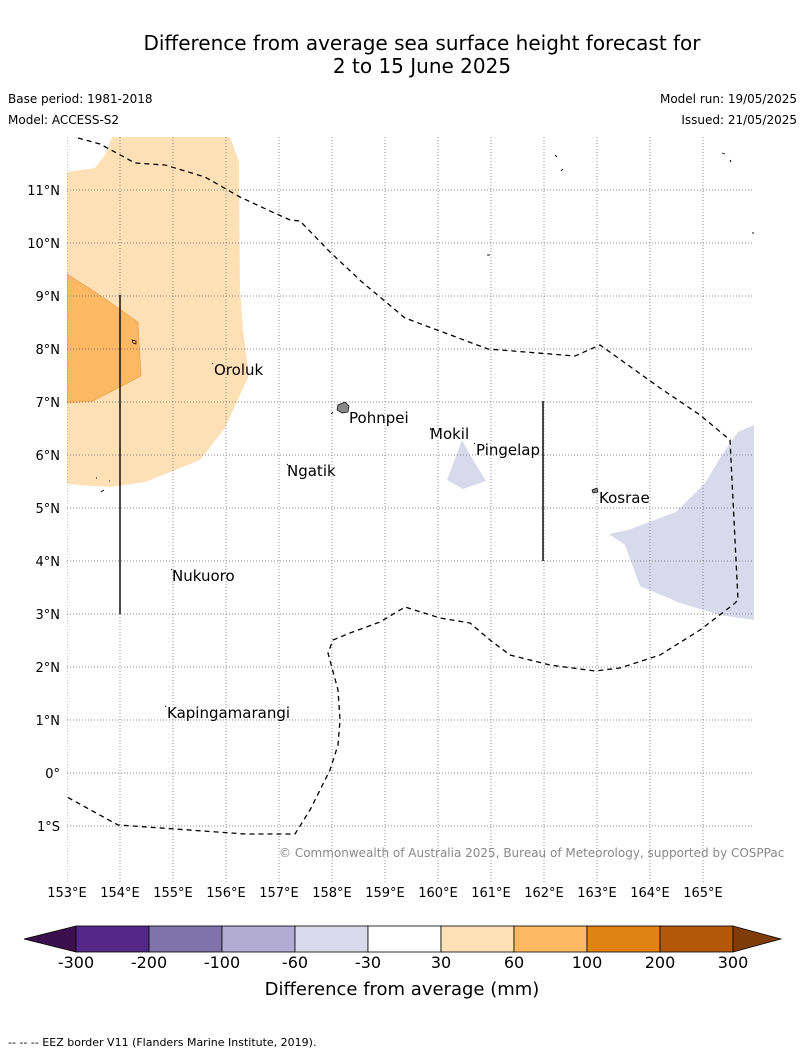 The width and height of the screenshot is (804, 1058). I want to click on colorbar-tick-label: 60, so click(514, 962).